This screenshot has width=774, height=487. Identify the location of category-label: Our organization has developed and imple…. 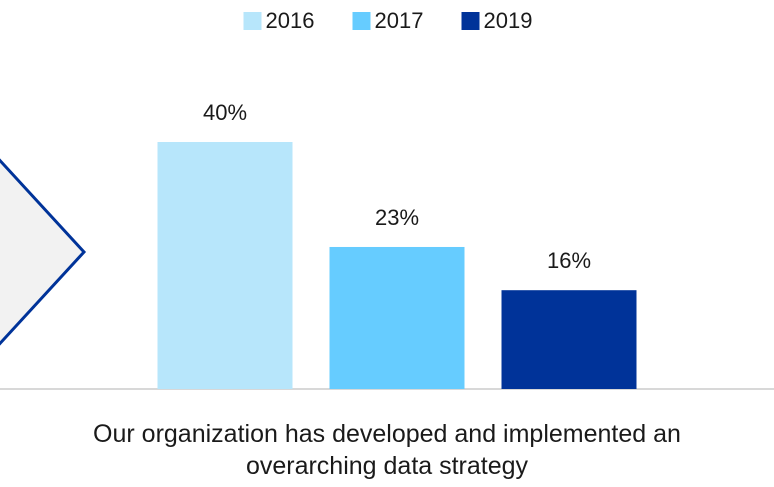
(387, 450).